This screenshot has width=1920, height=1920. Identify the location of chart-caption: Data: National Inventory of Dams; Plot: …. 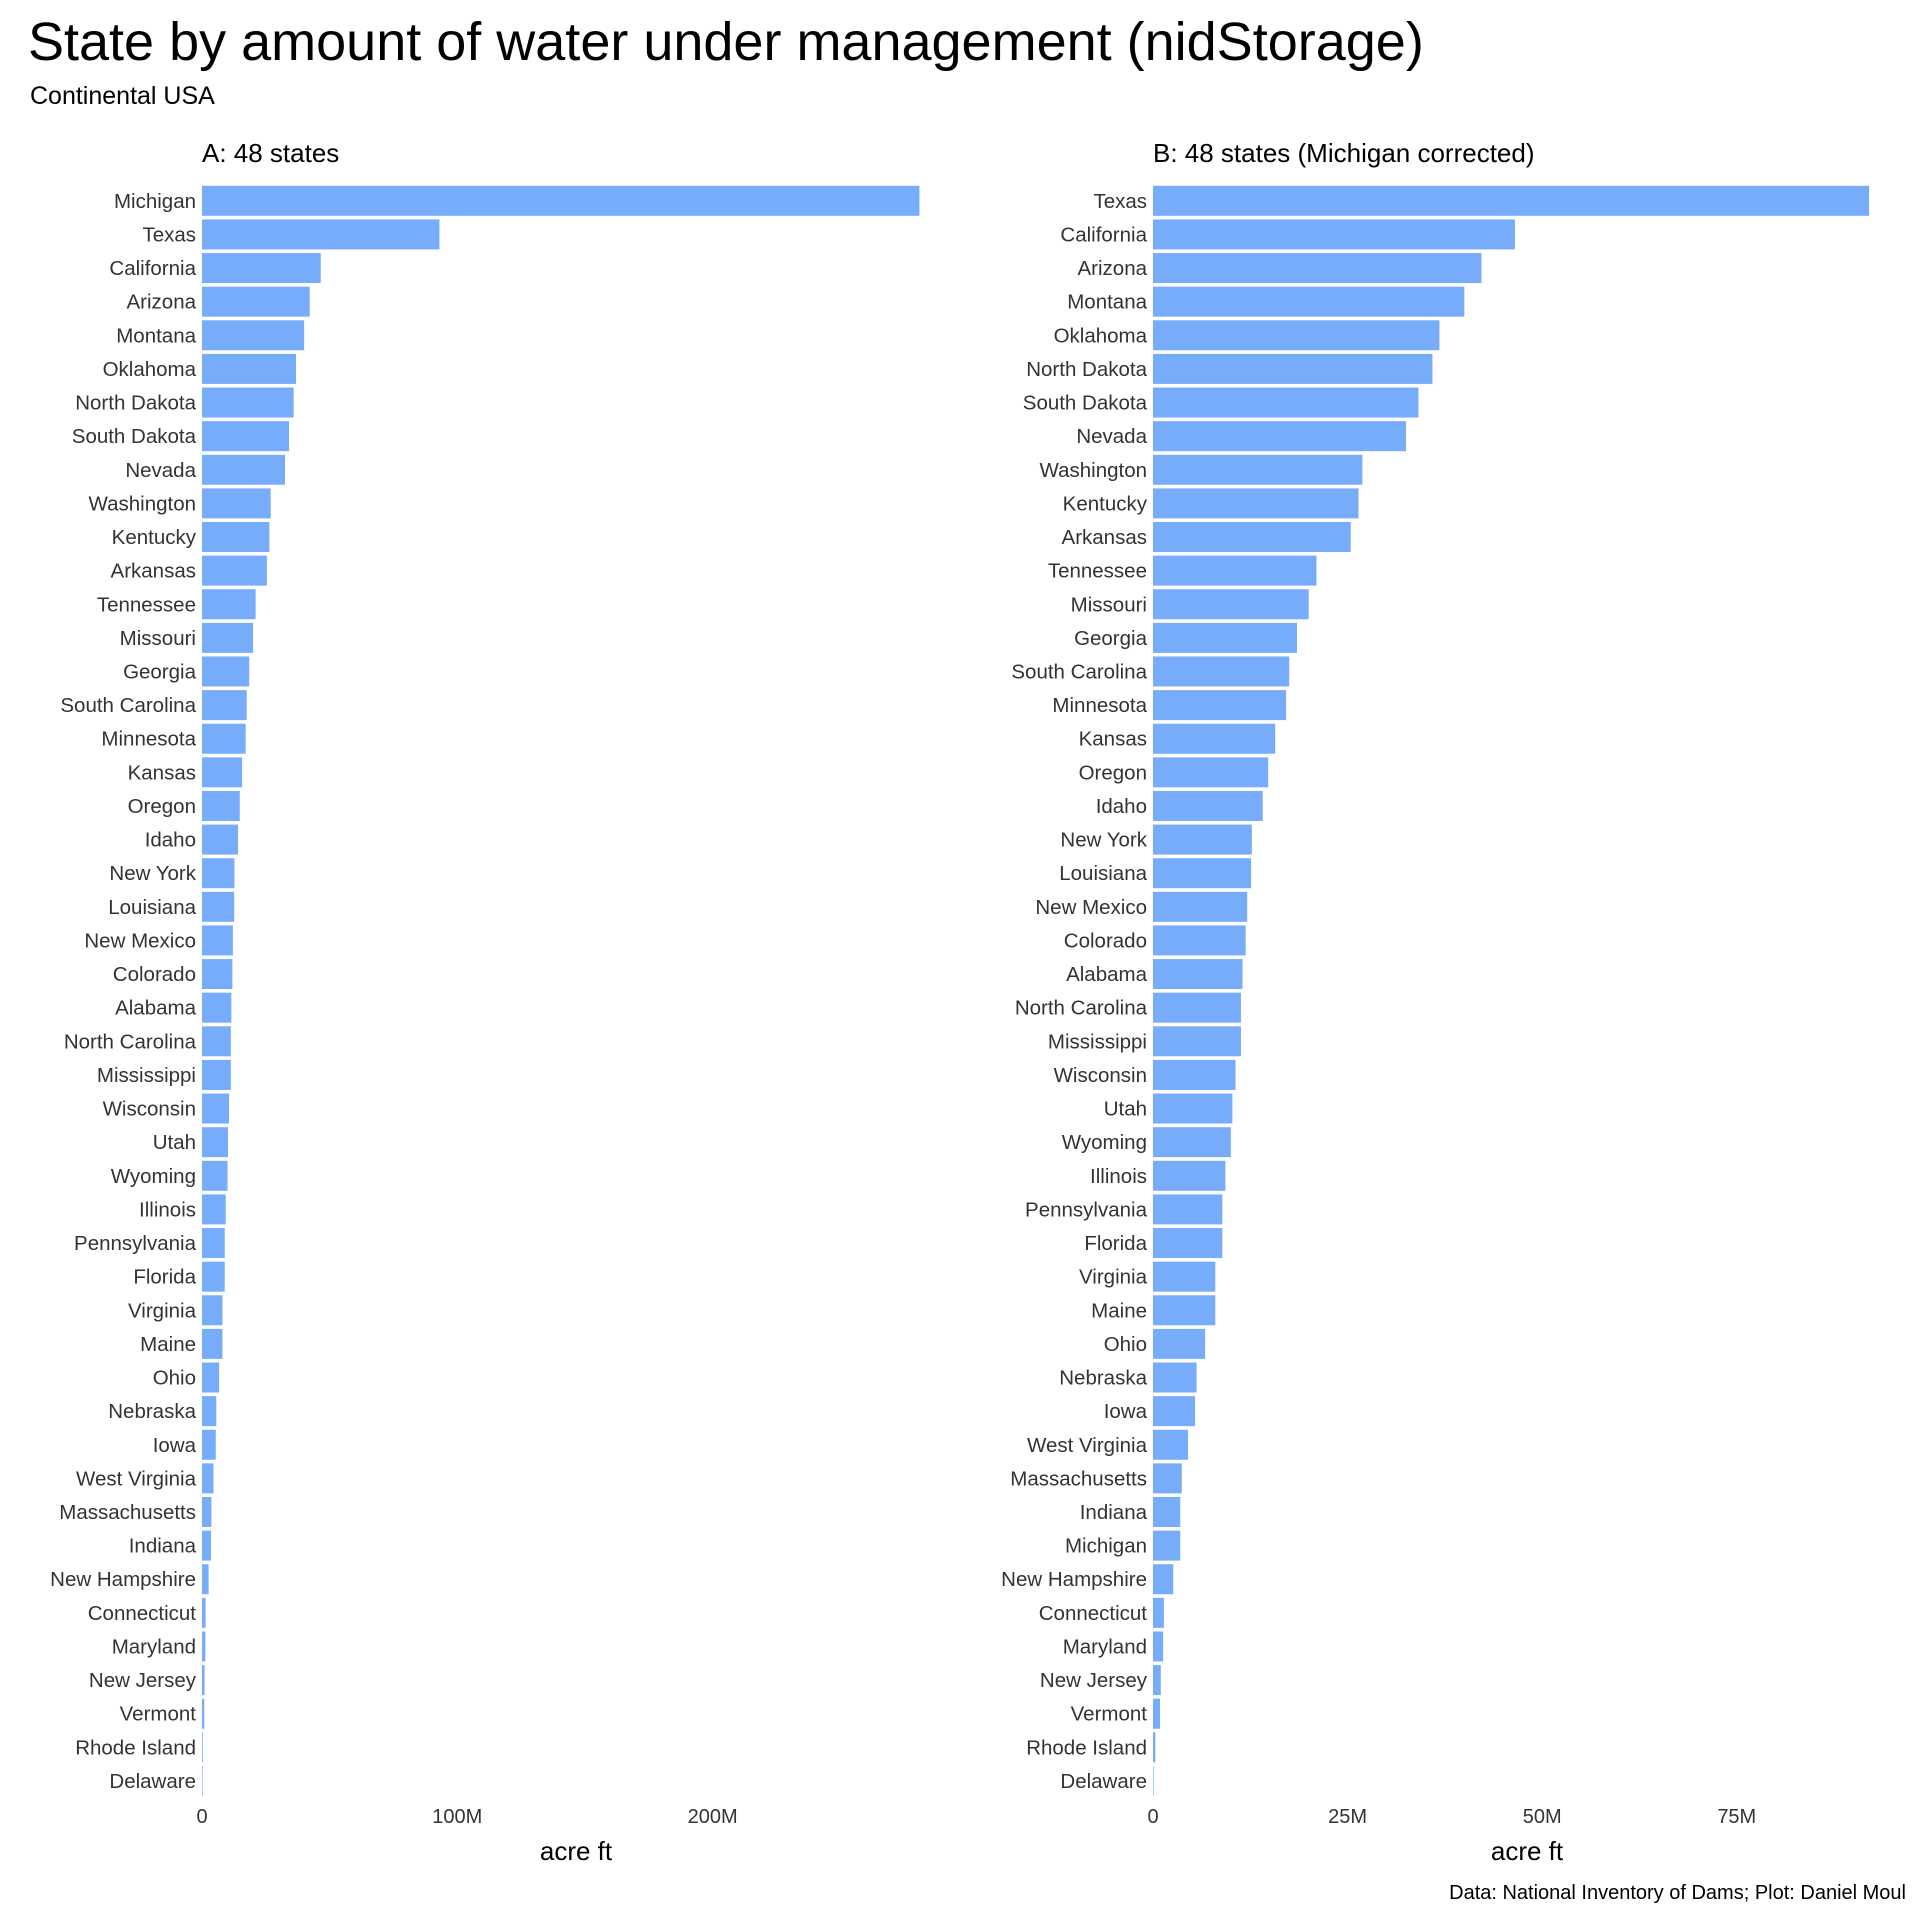
(1677, 1893).